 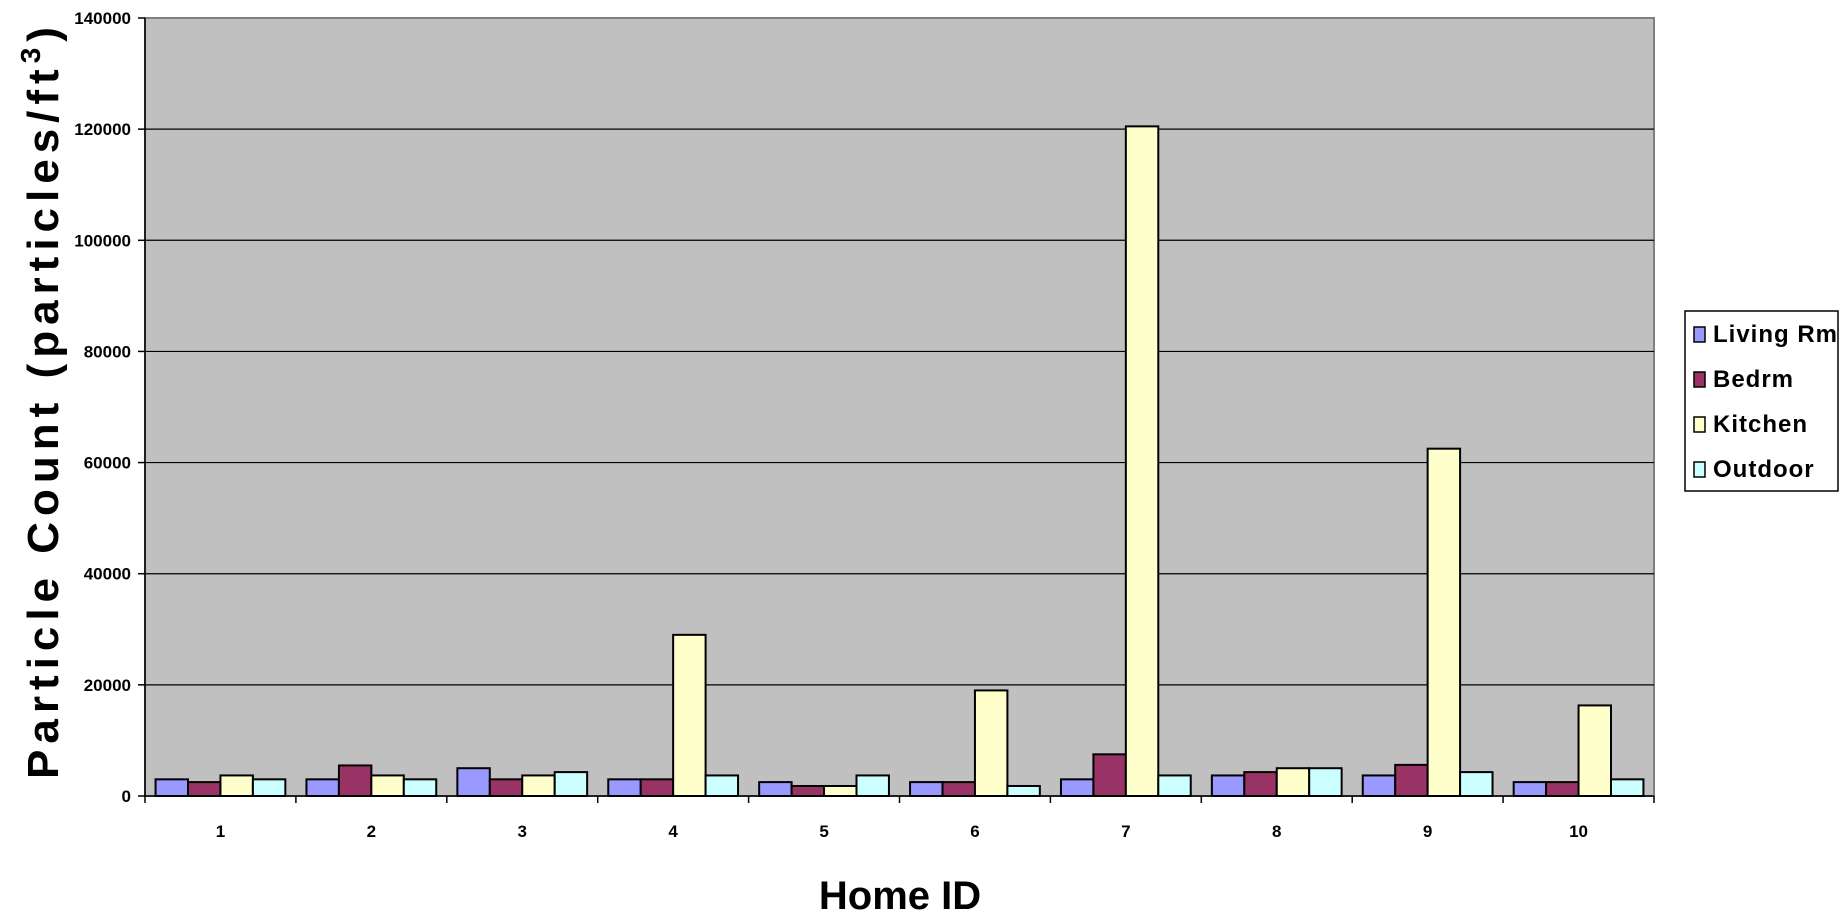 I want to click on x-tick-label: 7, so click(x=1125, y=831).